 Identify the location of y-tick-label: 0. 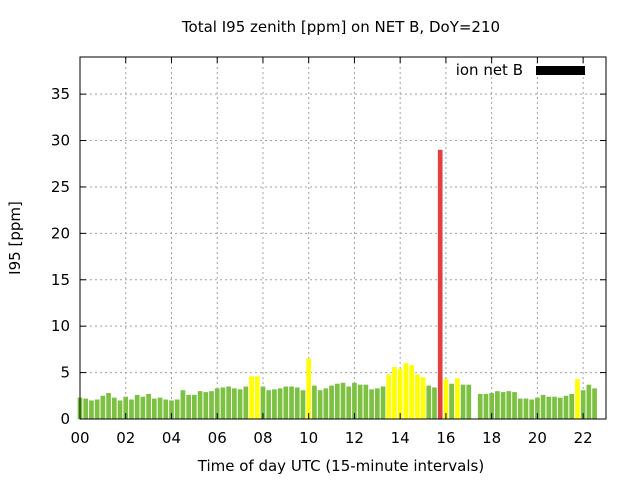
(65, 419).